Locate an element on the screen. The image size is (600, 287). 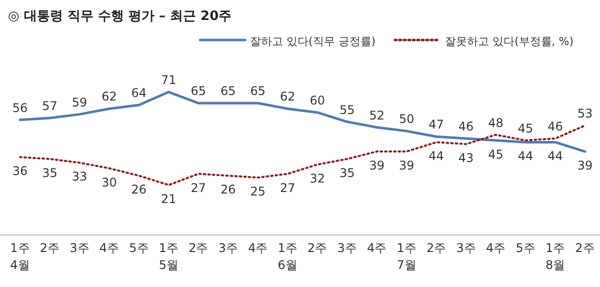
x-tick-label: 1주 6월 is located at coordinates (288, 256).